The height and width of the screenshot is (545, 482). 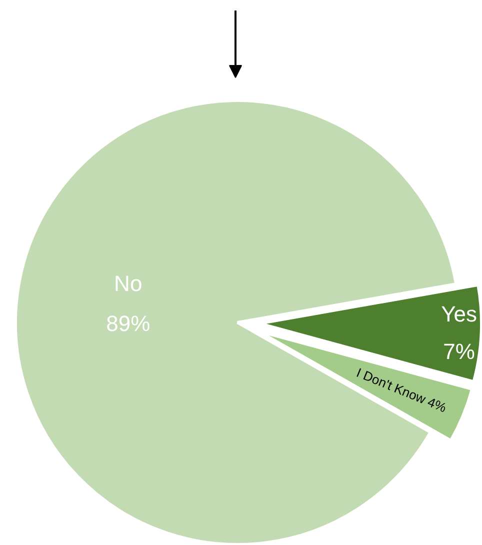 What do you see at coordinates (128, 283) in the screenshot?
I see `slice-label: No` at bounding box center [128, 283].